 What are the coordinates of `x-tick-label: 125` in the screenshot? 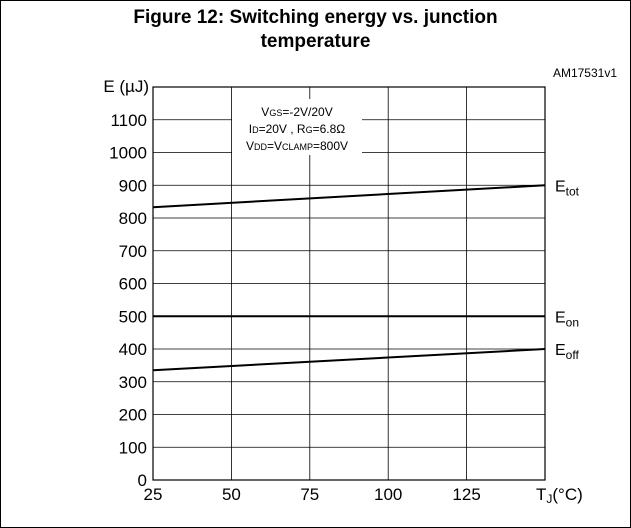 It's located at (466, 494).